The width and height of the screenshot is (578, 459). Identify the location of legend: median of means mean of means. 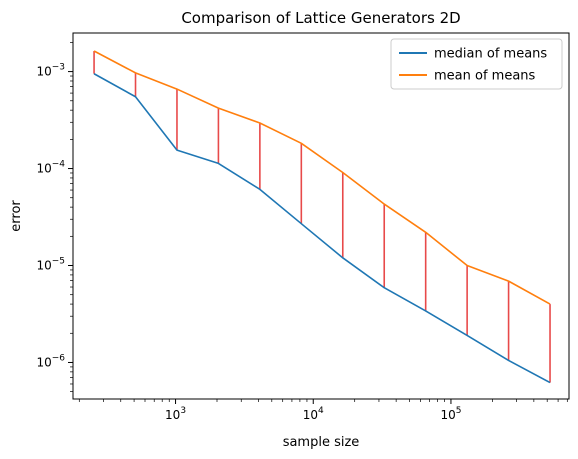
(476, 64).